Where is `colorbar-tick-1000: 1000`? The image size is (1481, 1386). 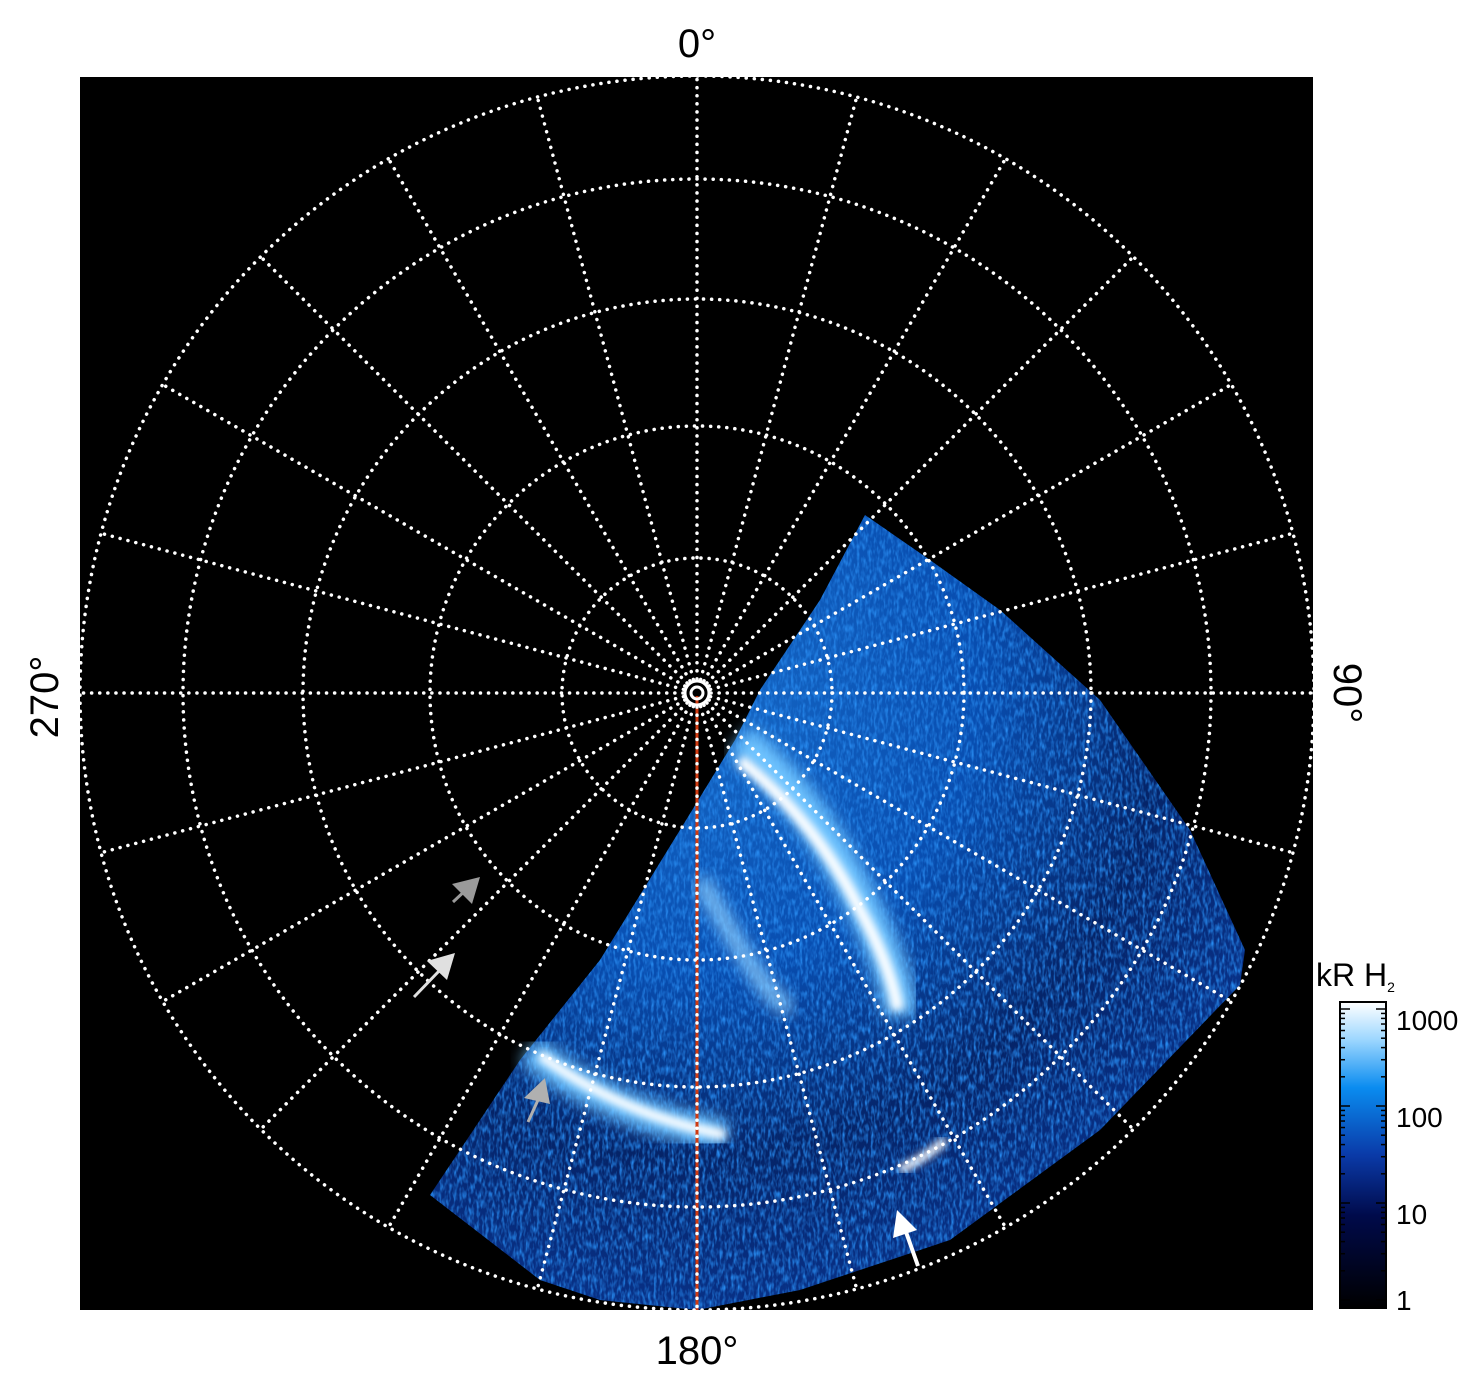
colorbar-tick-1000: 1000 is located at coordinates (1427, 1020).